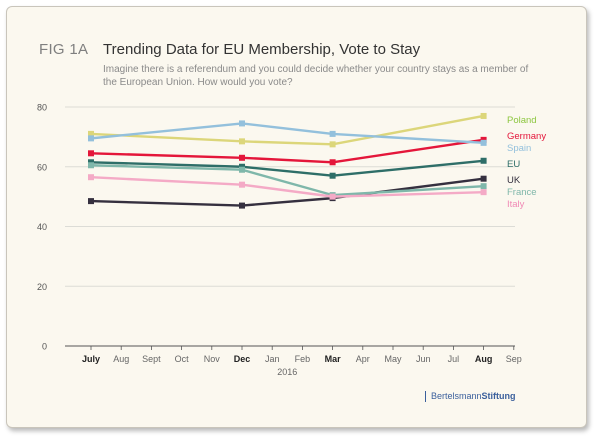 The image size is (595, 436). What do you see at coordinates (287, 168) in the screenshot?
I see `series-line-eu` at bounding box center [287, 168].